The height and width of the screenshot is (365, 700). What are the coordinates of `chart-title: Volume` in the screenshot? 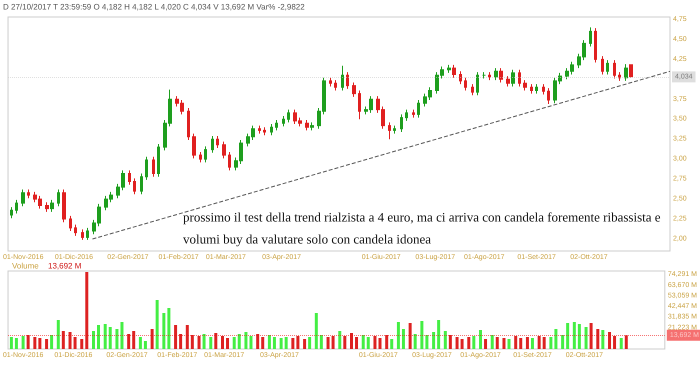 It's located at (26, 266).